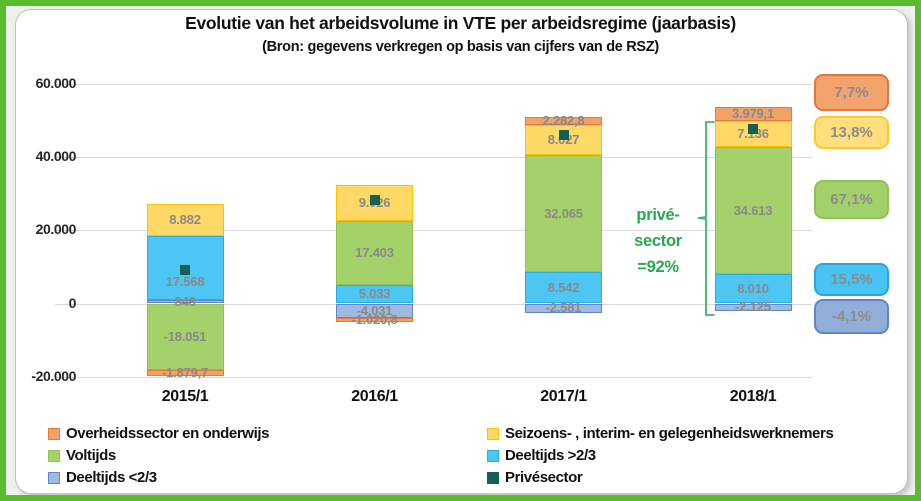 The height and width of the screenshot is (501, 921). I want to click on y-axis-tick: 0, so click(72, 302).